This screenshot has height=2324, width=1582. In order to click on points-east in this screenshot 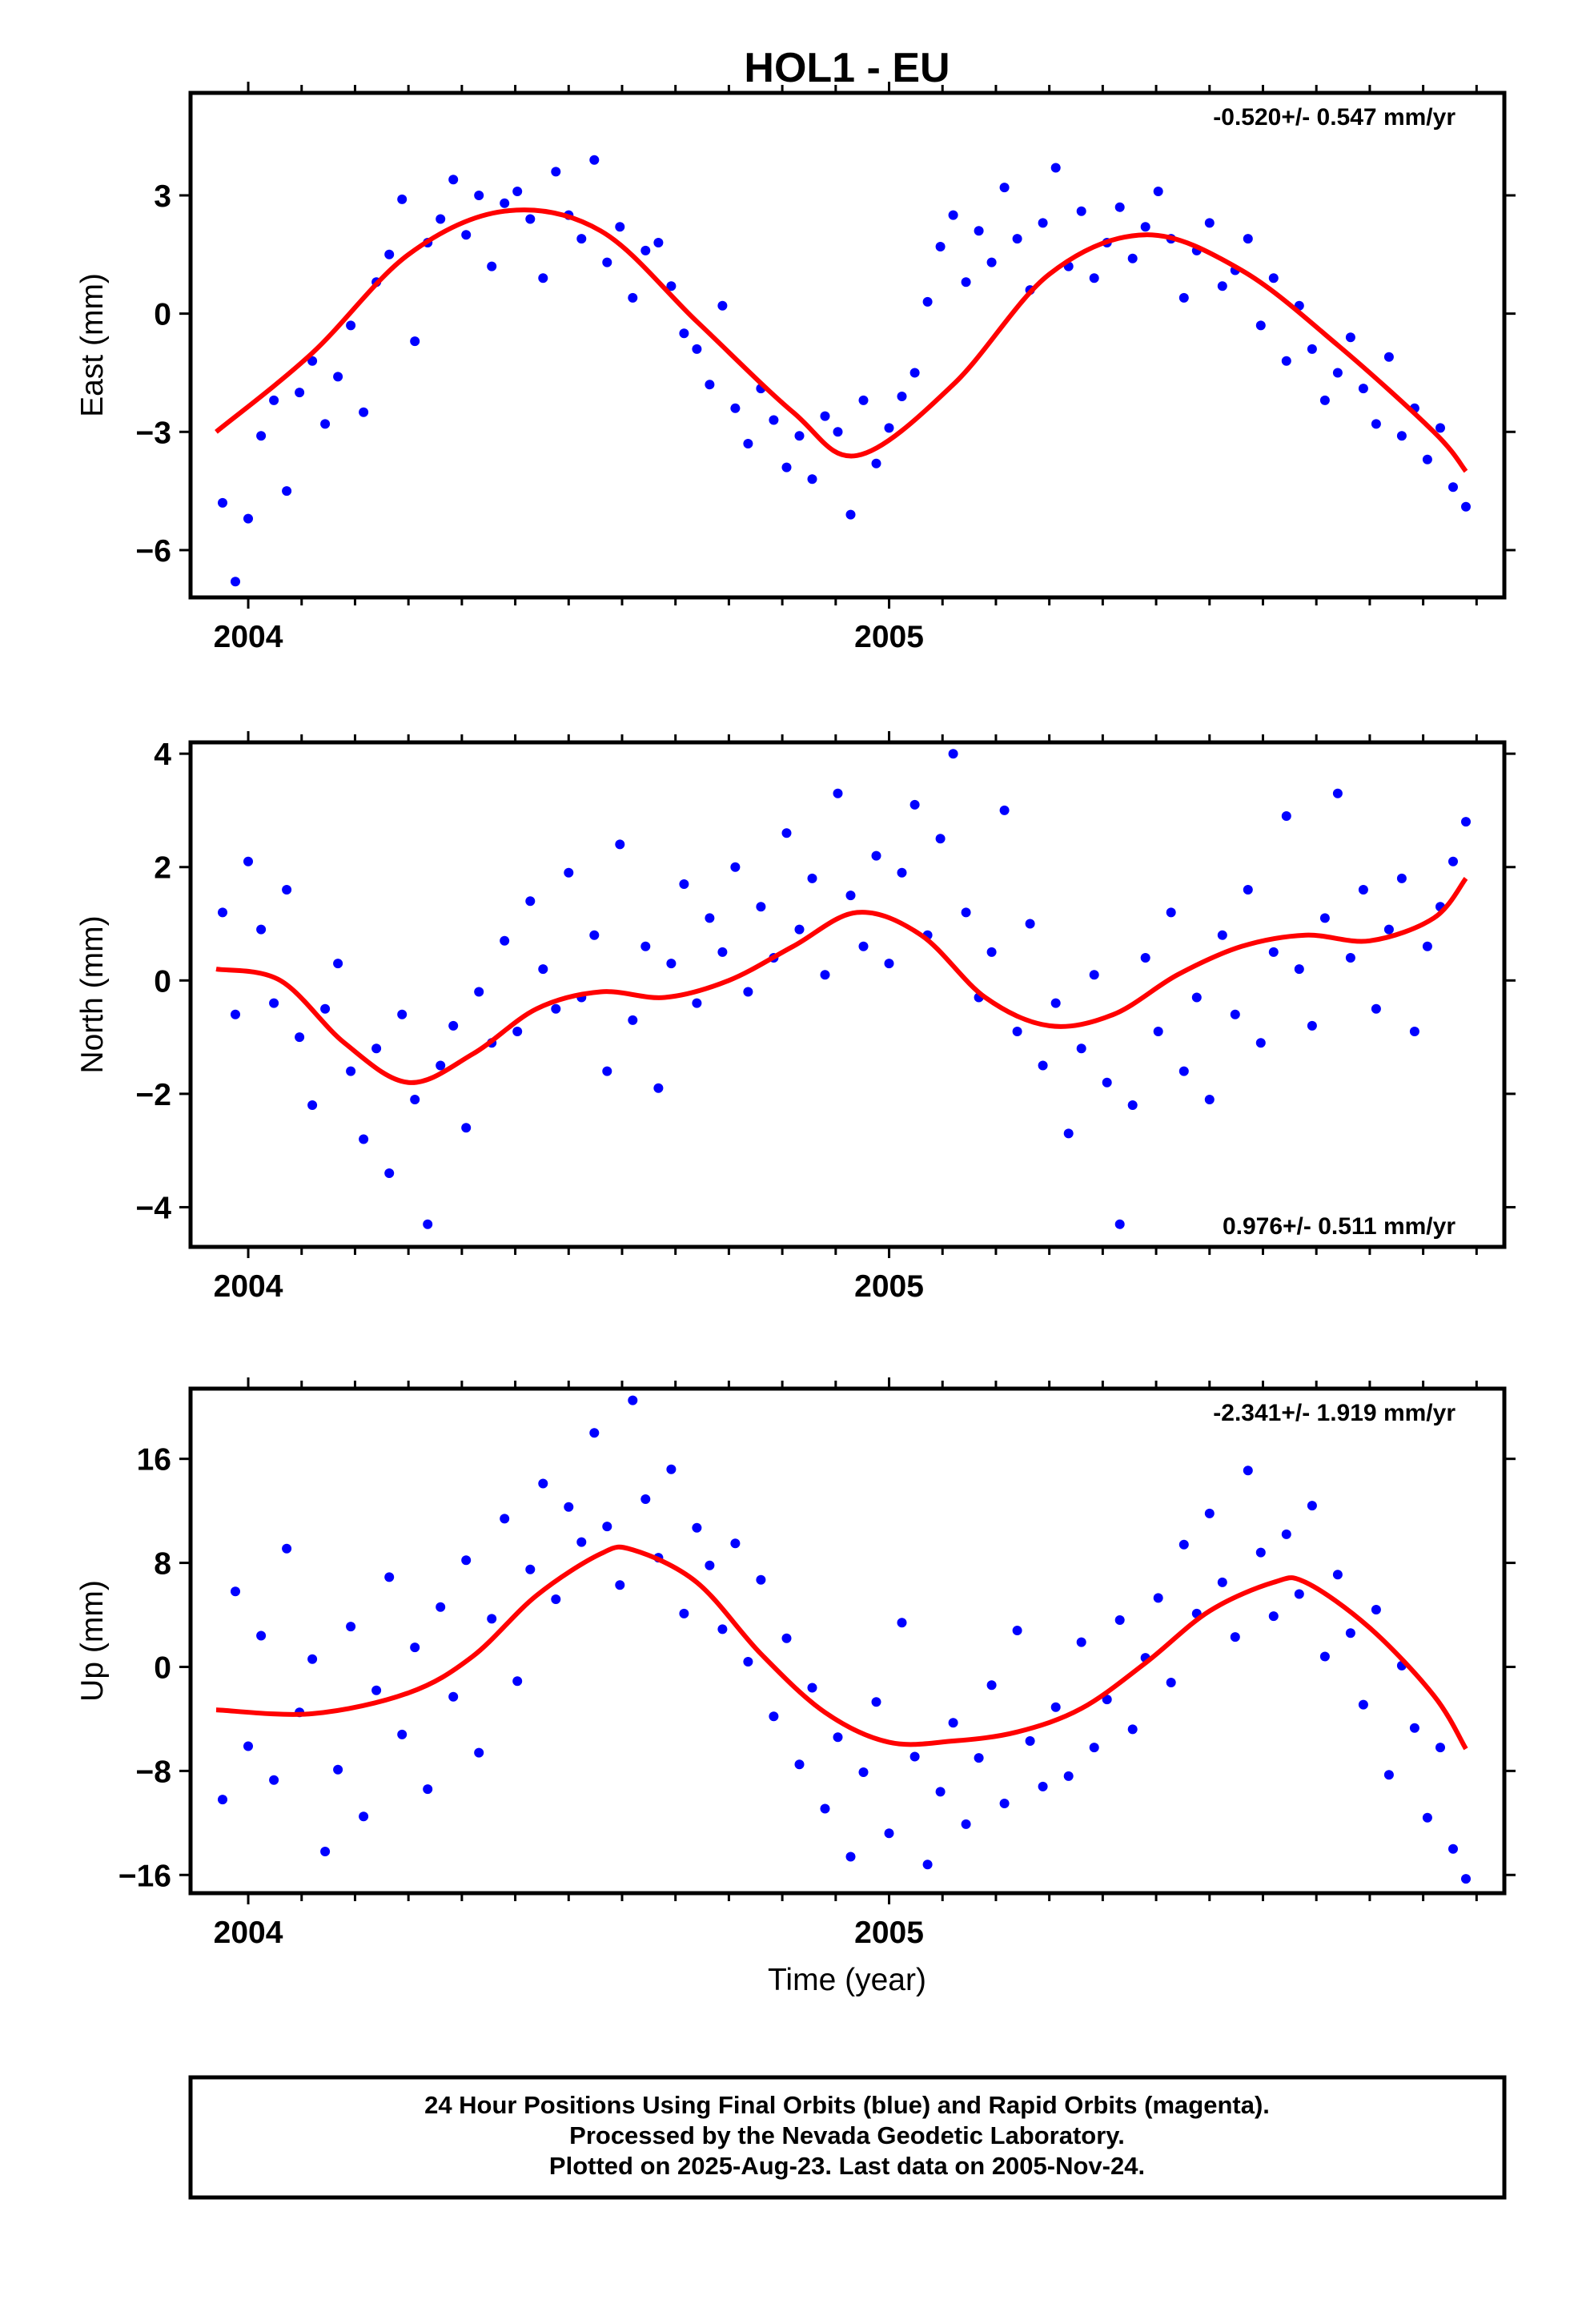, I will do `click(845, 371)`.